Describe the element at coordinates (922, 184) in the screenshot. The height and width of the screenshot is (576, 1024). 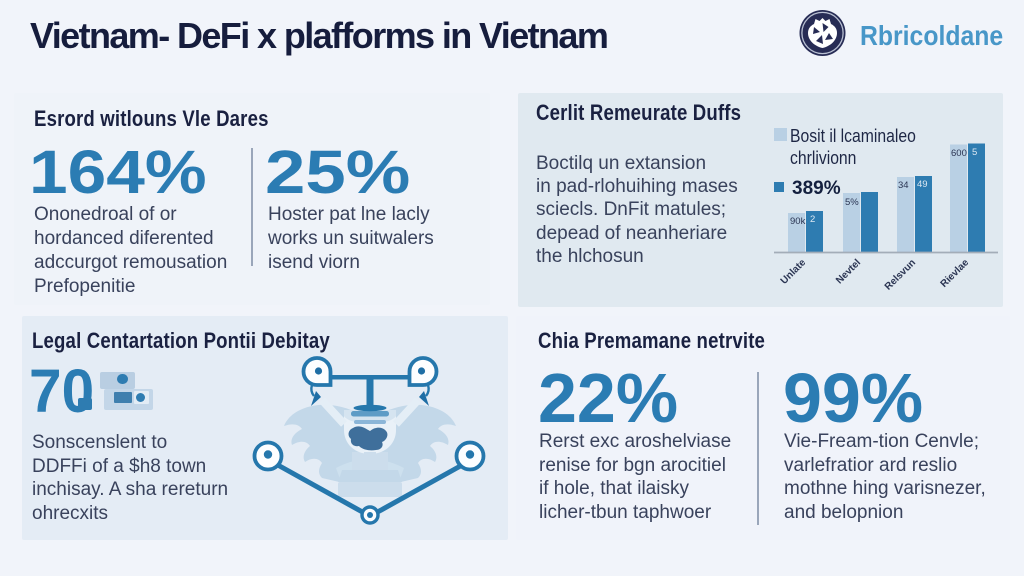
I see `svg-text: 49` at that location.